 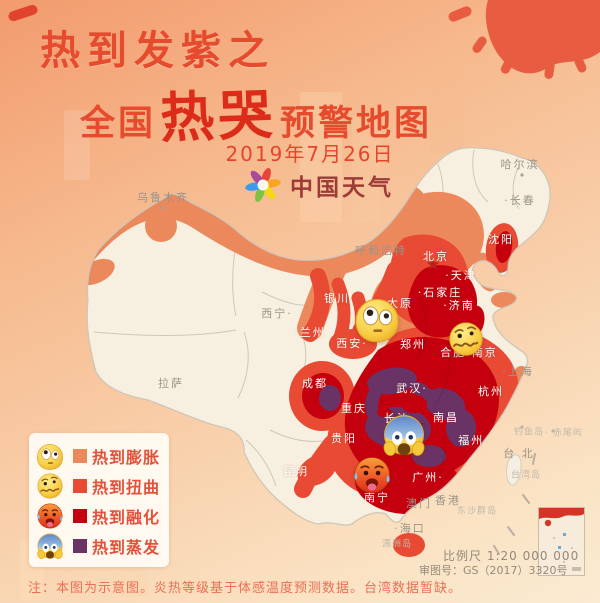 I want to click on city-label: 南昌, so click(x=446, y=417).